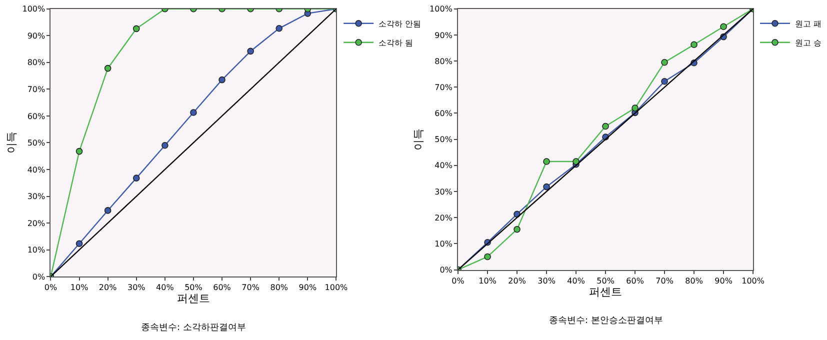 The width and height of the screenshot is (827, 340). What do you see at coordinates (396, 43) in the screenshot?
I see `legend-label: 소각하 됨` at bounding box center [396, 43].